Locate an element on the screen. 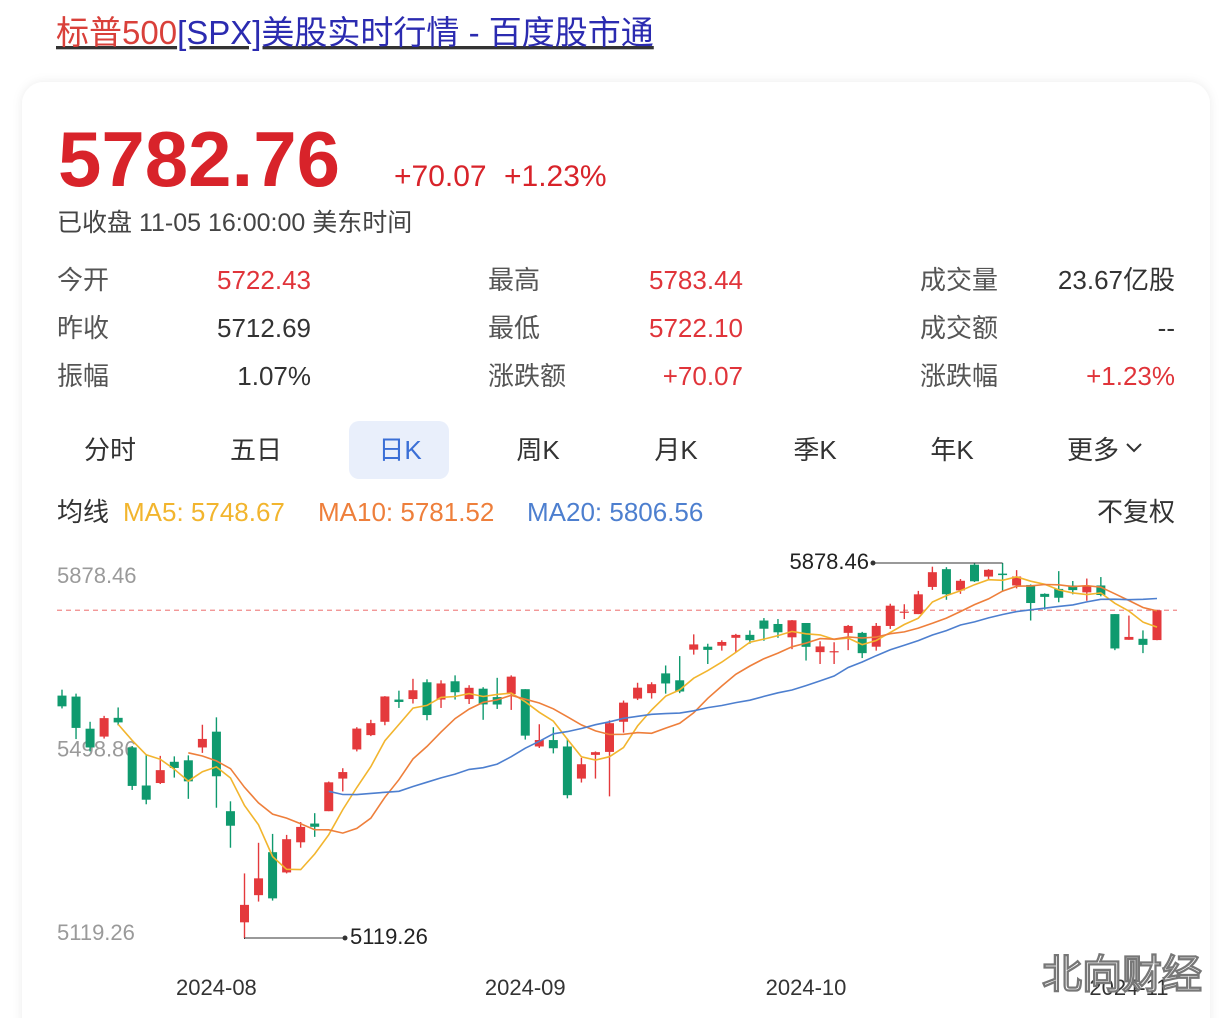 The width and height of the screenshot is (1220, 1018). y-tick-label: 5498.86 is located at coordinates (97, 748).